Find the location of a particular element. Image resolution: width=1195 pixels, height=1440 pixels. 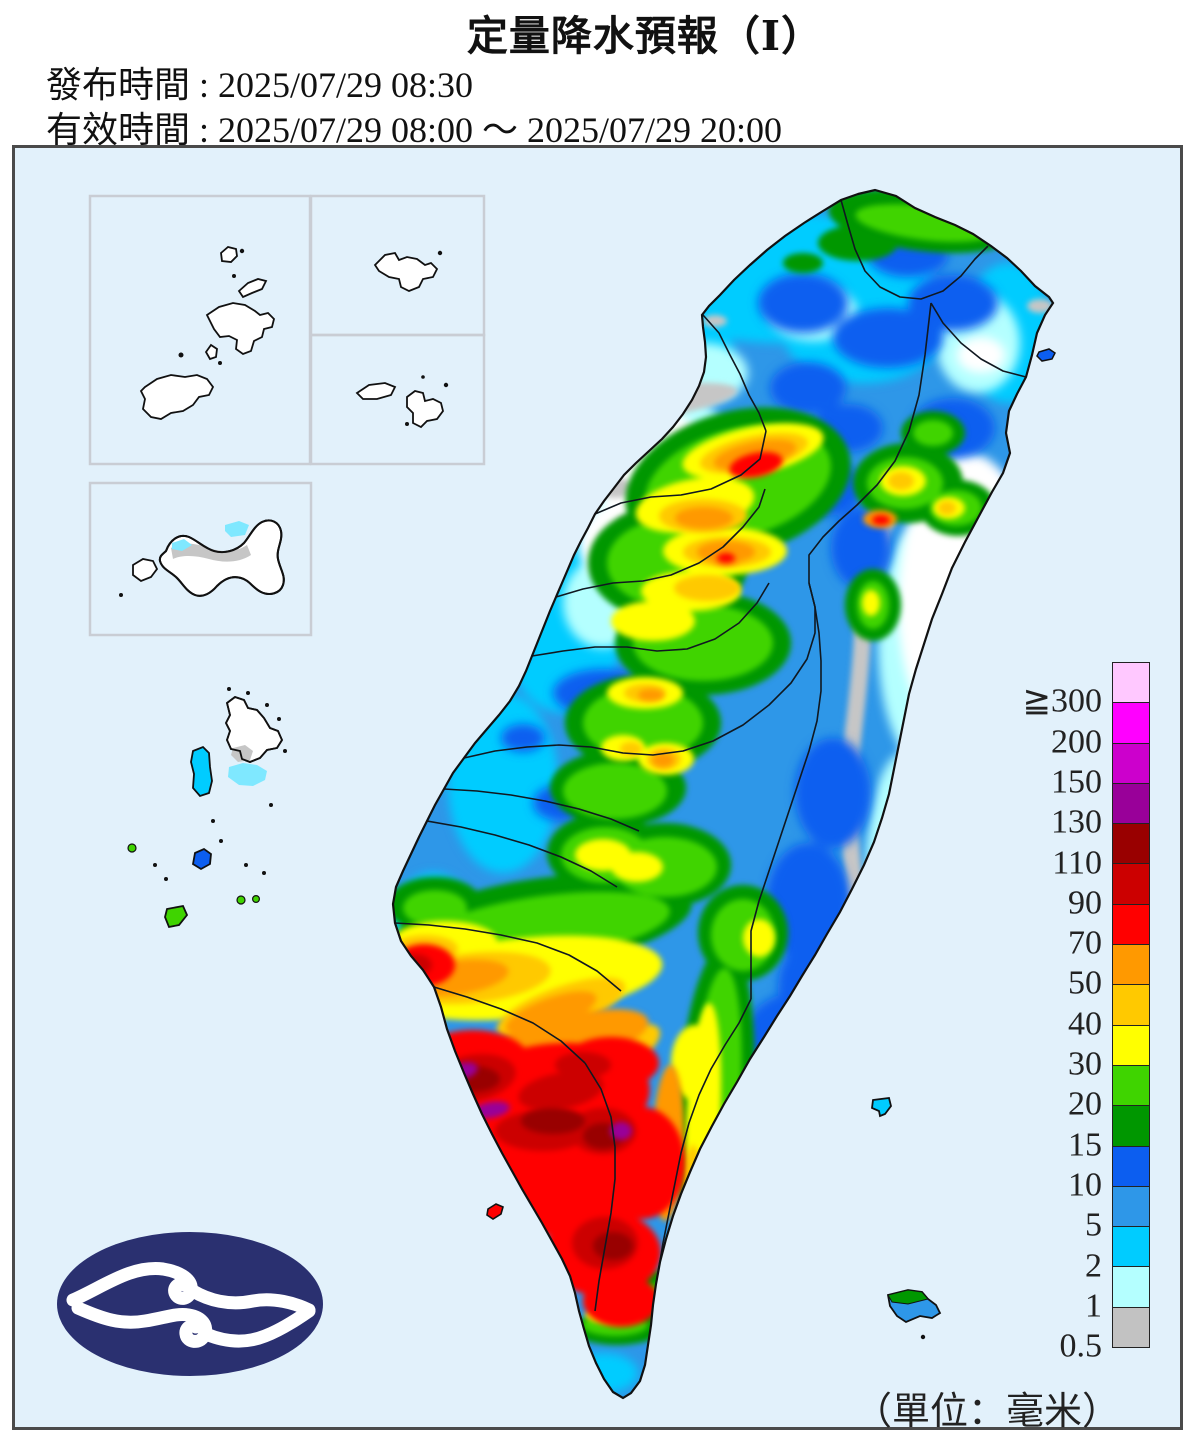

legend-label: ≧300 is located at coordinates (1062, 701).